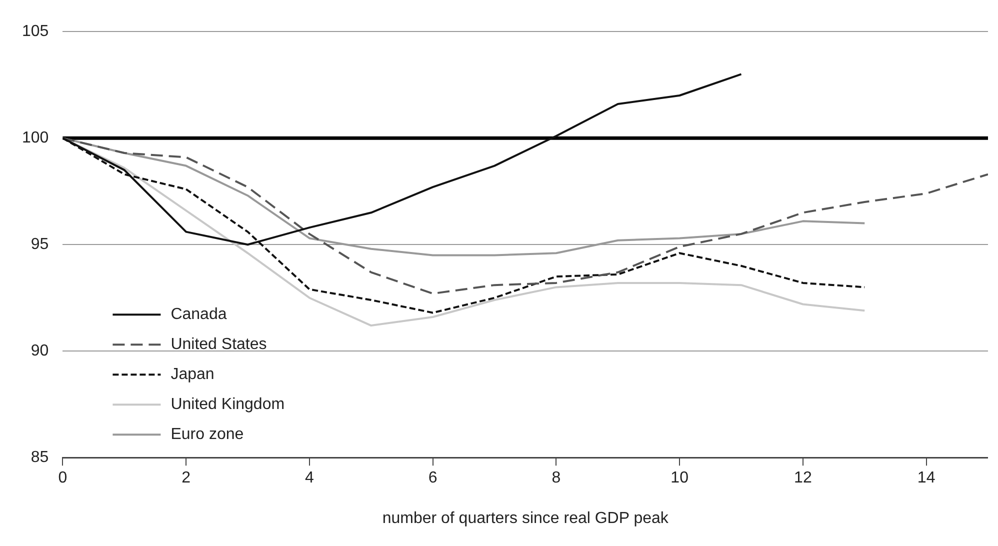  What do you see at coordinates (35, 138) in the screenshot?
I see `y-tick-label: 100` at bounding box center [35, 138].